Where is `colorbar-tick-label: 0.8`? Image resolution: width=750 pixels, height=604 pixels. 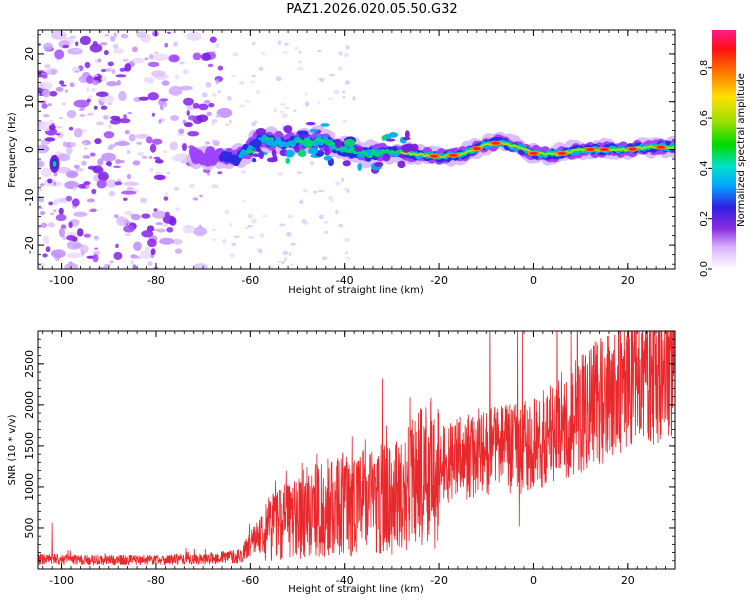
colorbar-tick-label: 0.8 is located at coordinates (704, 68).